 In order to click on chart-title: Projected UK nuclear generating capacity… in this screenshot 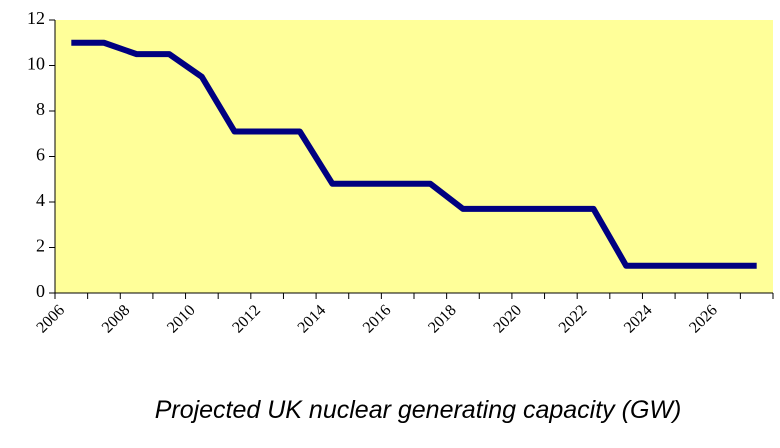, I will do `click(418, 410)`.